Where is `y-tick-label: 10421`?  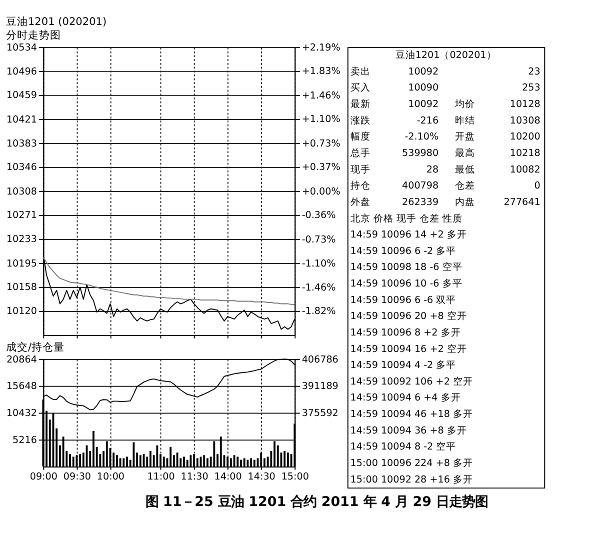
y-tick-label: 10421 is located at coordinates (21, 120).